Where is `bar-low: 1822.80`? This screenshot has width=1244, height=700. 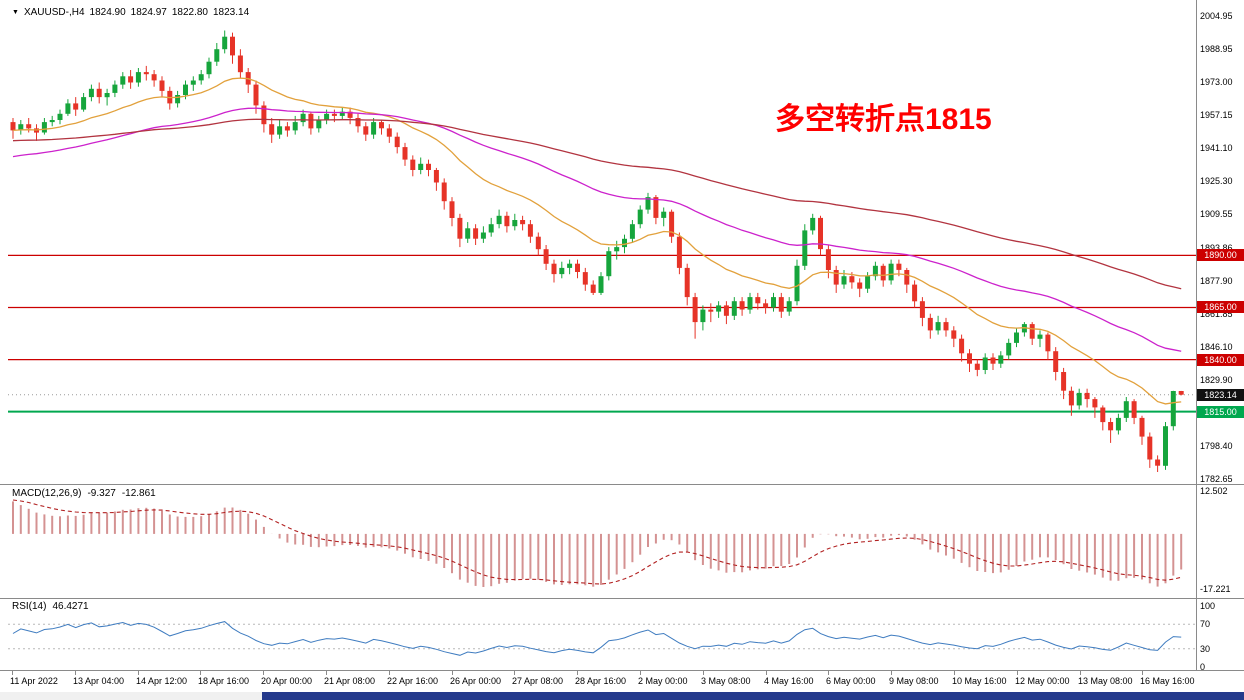 bar-low: 1822.80 is located at coordinates (189, 12).